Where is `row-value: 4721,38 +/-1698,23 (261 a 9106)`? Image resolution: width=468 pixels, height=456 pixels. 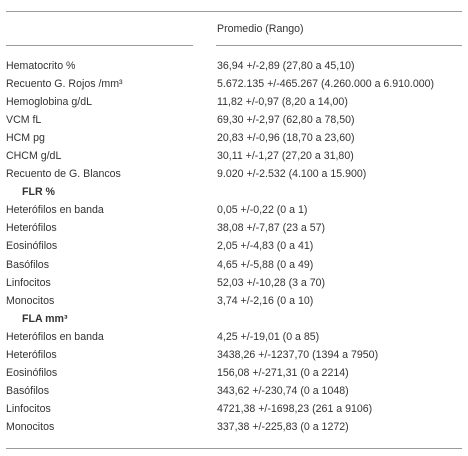
row-value: 4721,38 +/-1698,23 (261 a 9106) is located at coordinates (295, 408).